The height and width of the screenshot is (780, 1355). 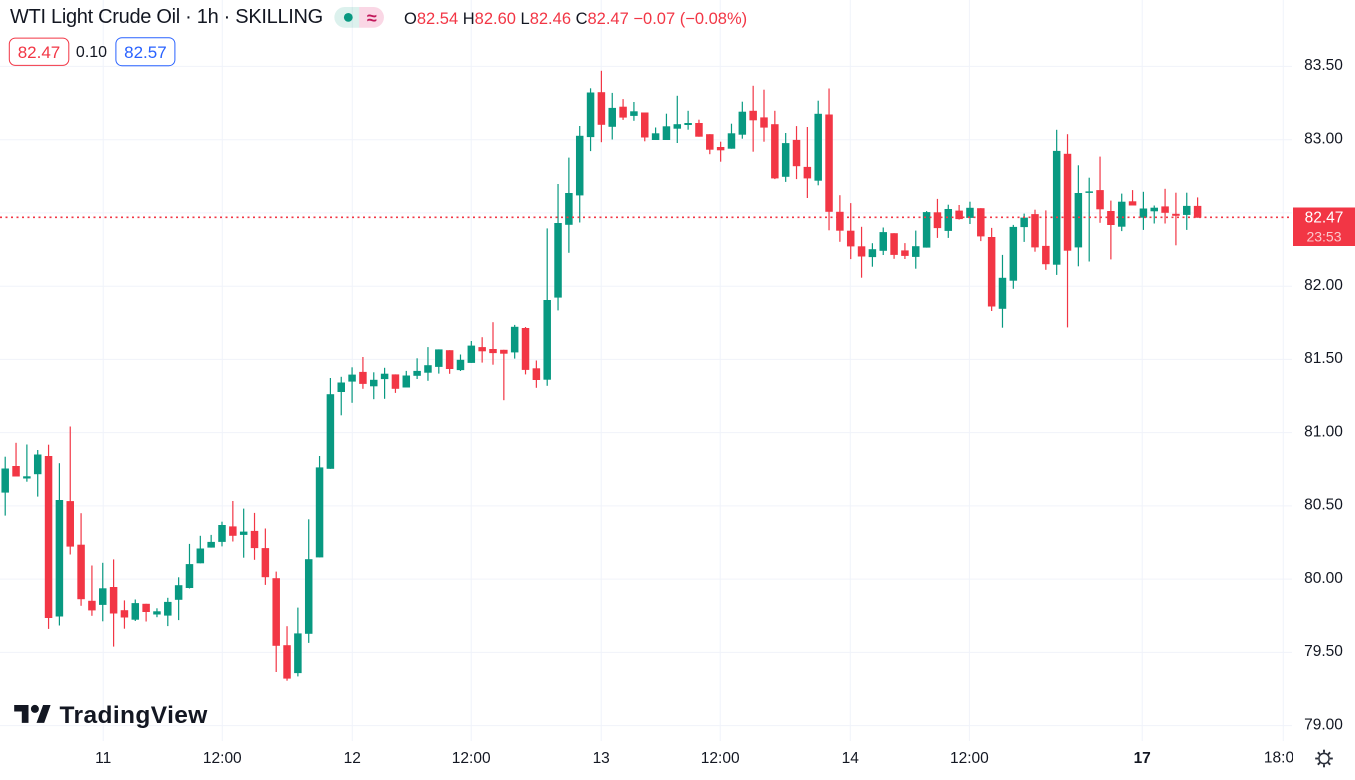 What do you see at coordinates (166, 17) in the screenshot?
I see `svg-text:WTI Light Crude Oil · 1h · SKI: WTI Light Crude Oil · 1h · SKILLING` at bounding box center [166, 17].